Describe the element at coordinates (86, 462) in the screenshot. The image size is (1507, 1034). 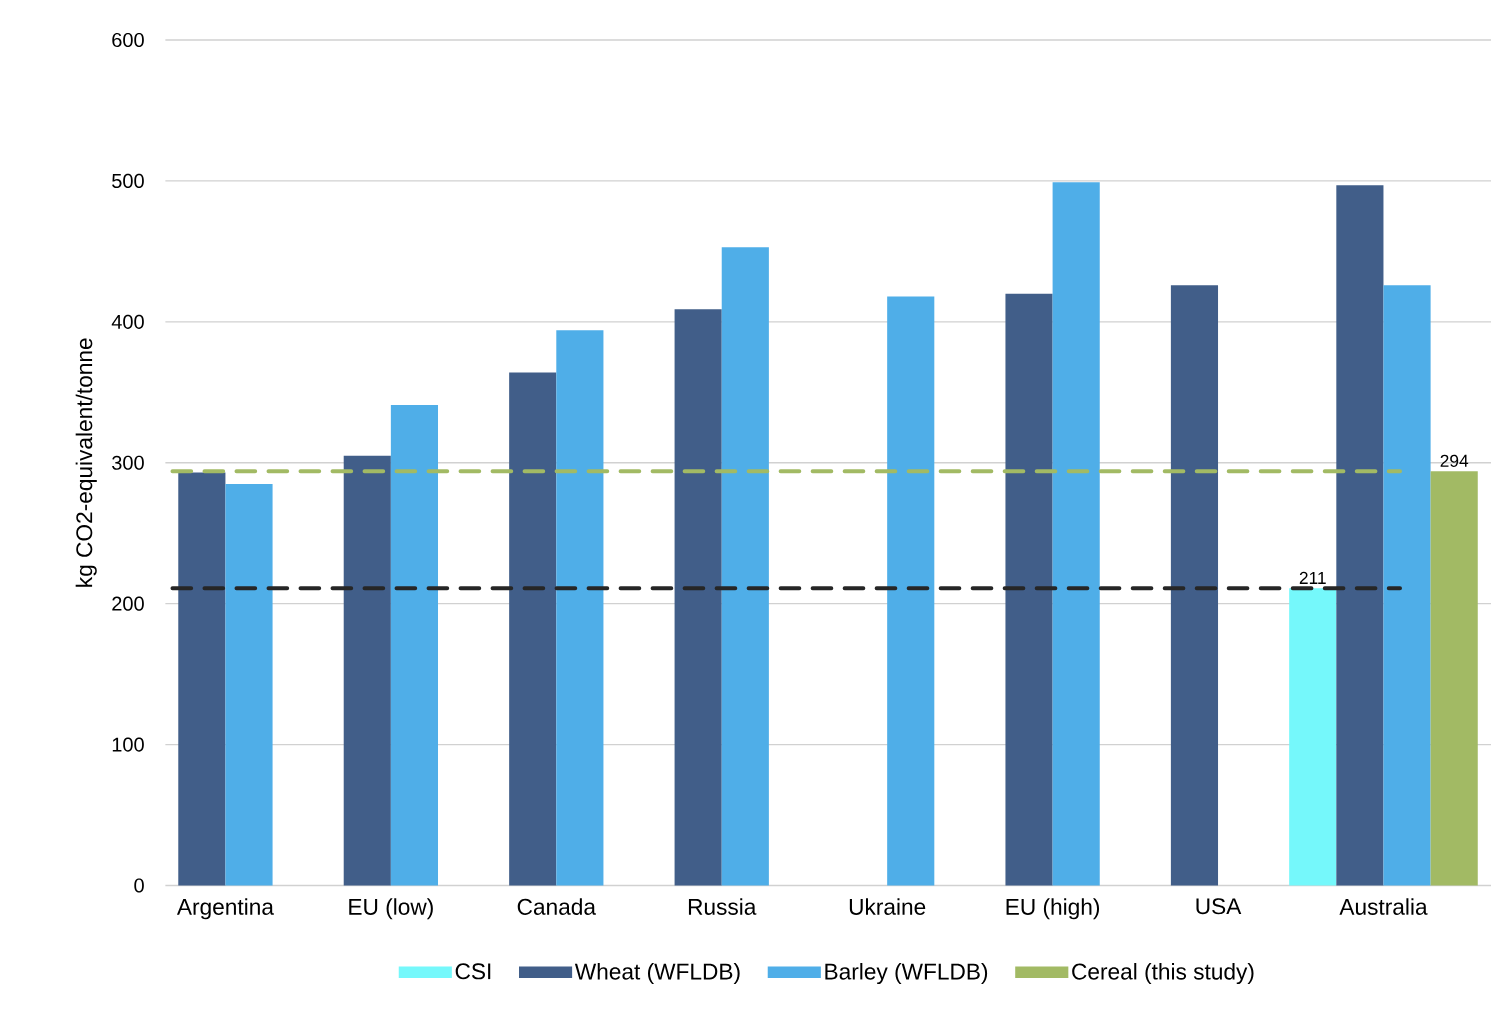
I see `y-axis-title: kg CO2-equivalent/tonne` at that location.